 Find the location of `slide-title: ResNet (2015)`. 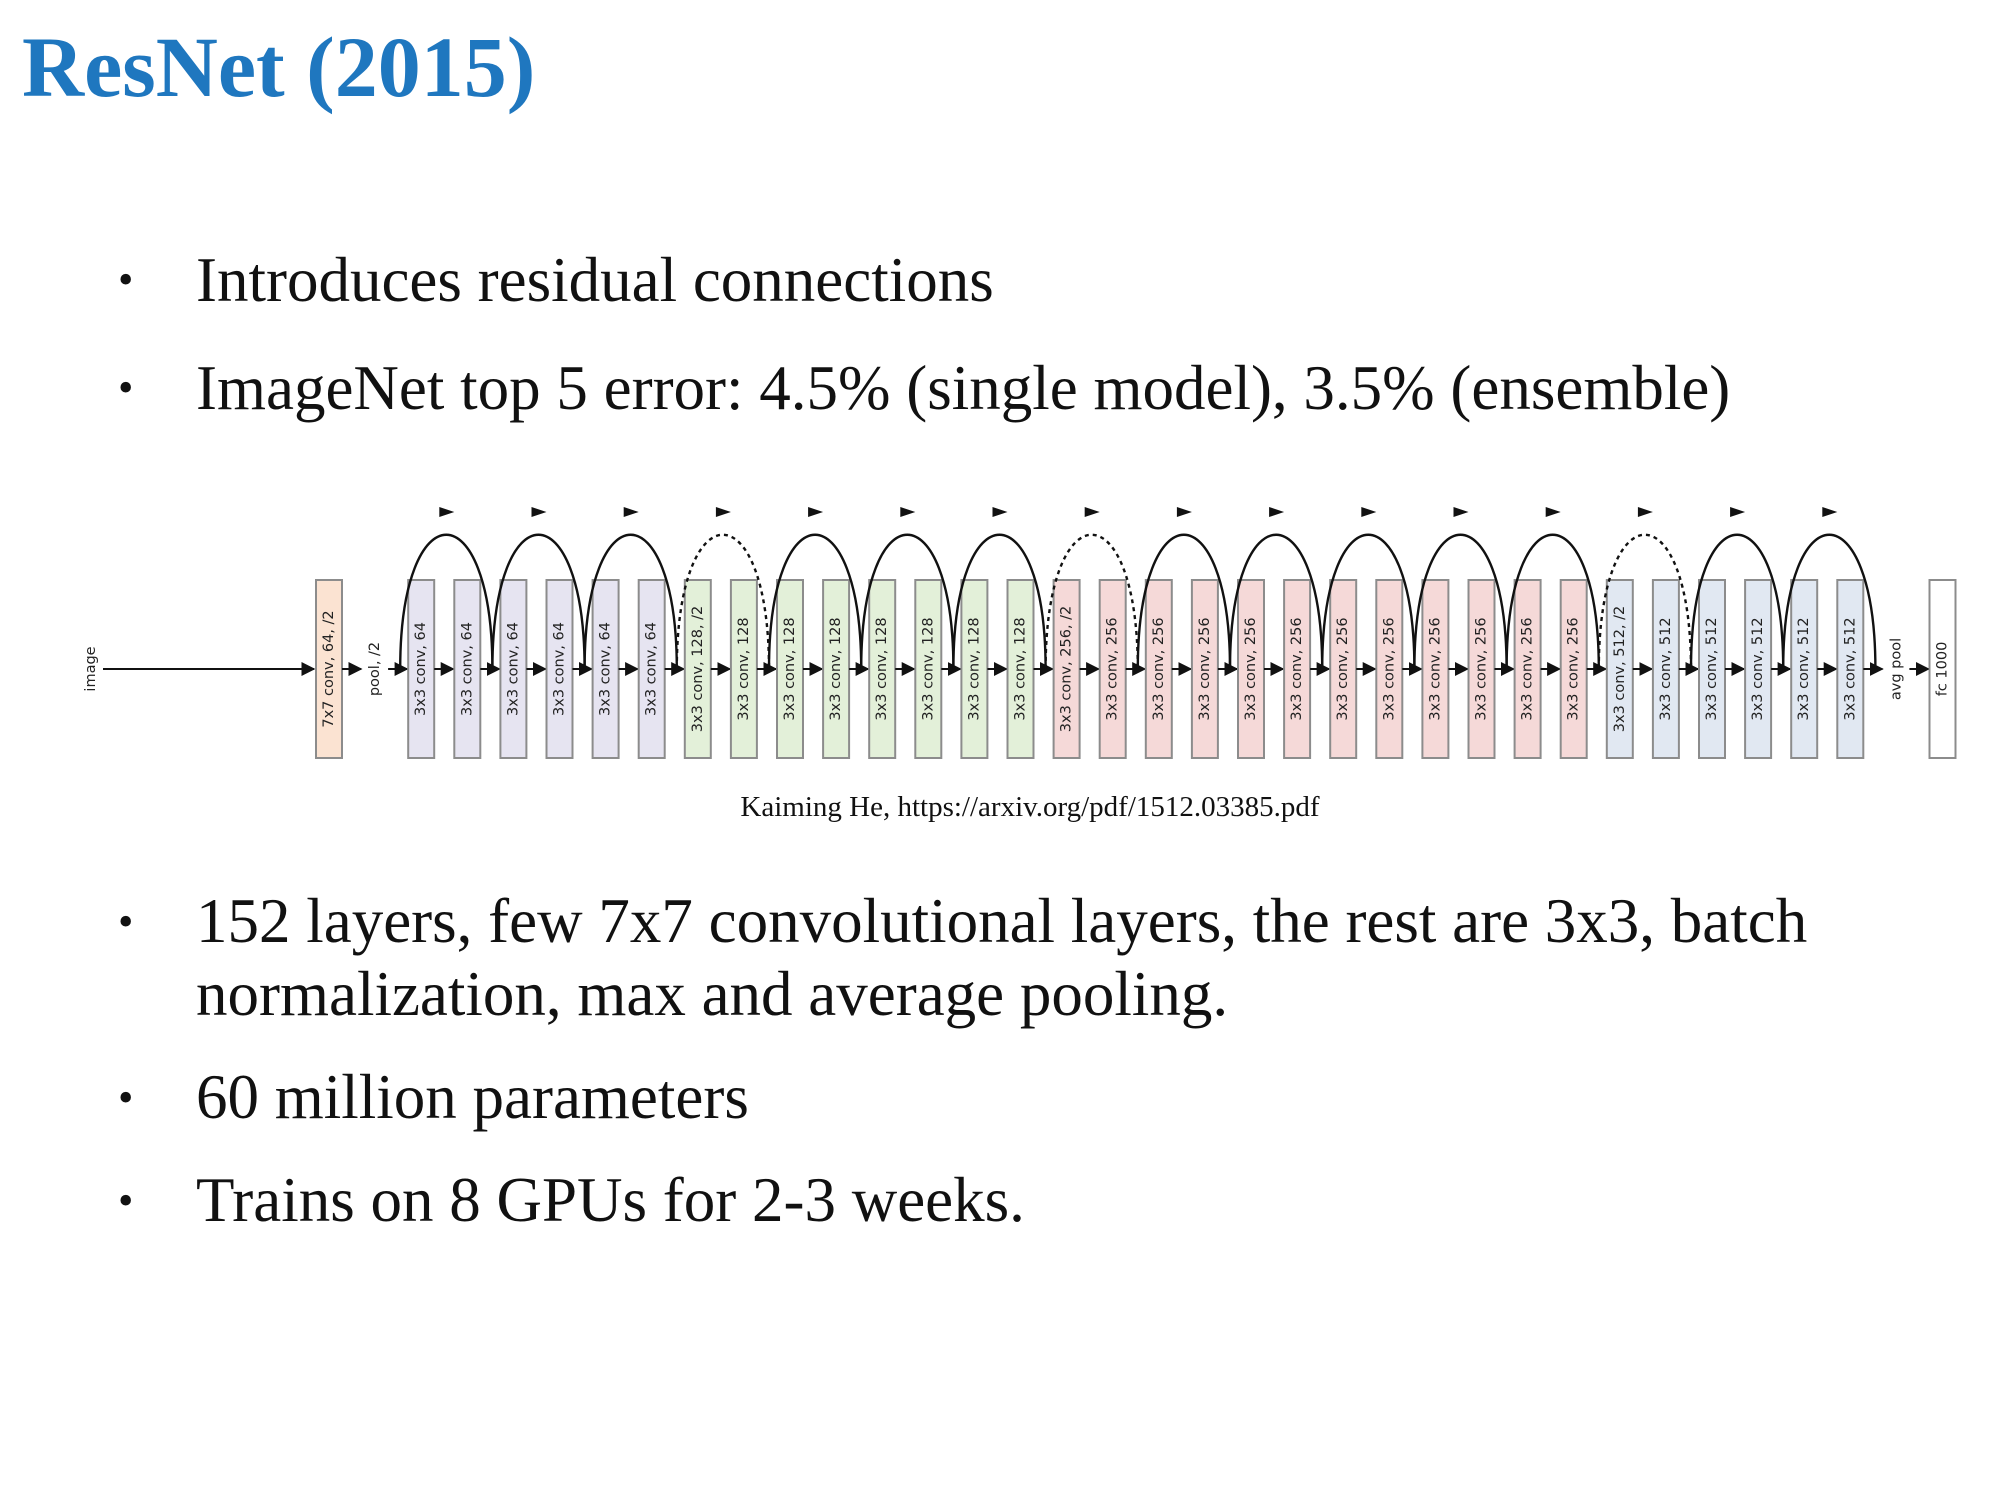

slide-title: ResNet (2015) is located at coordinates (279, 67).